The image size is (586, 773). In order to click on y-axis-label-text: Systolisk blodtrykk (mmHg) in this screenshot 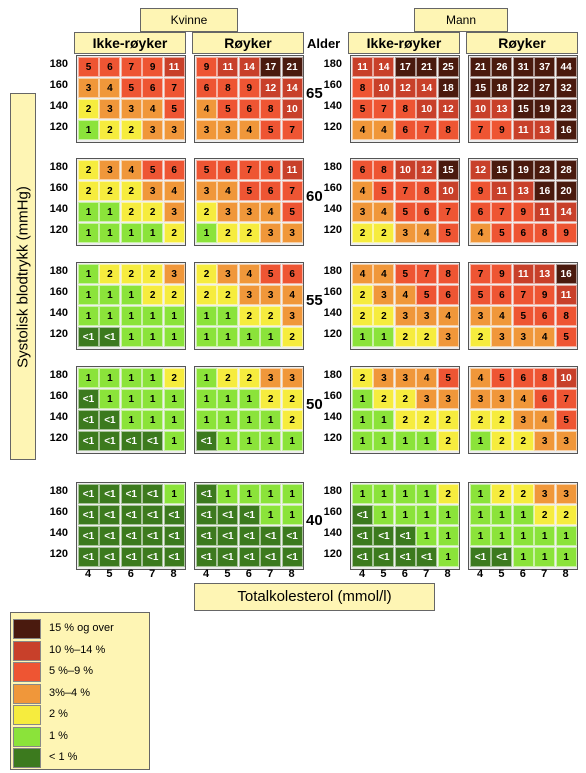, I will do `click(23, 276)`.